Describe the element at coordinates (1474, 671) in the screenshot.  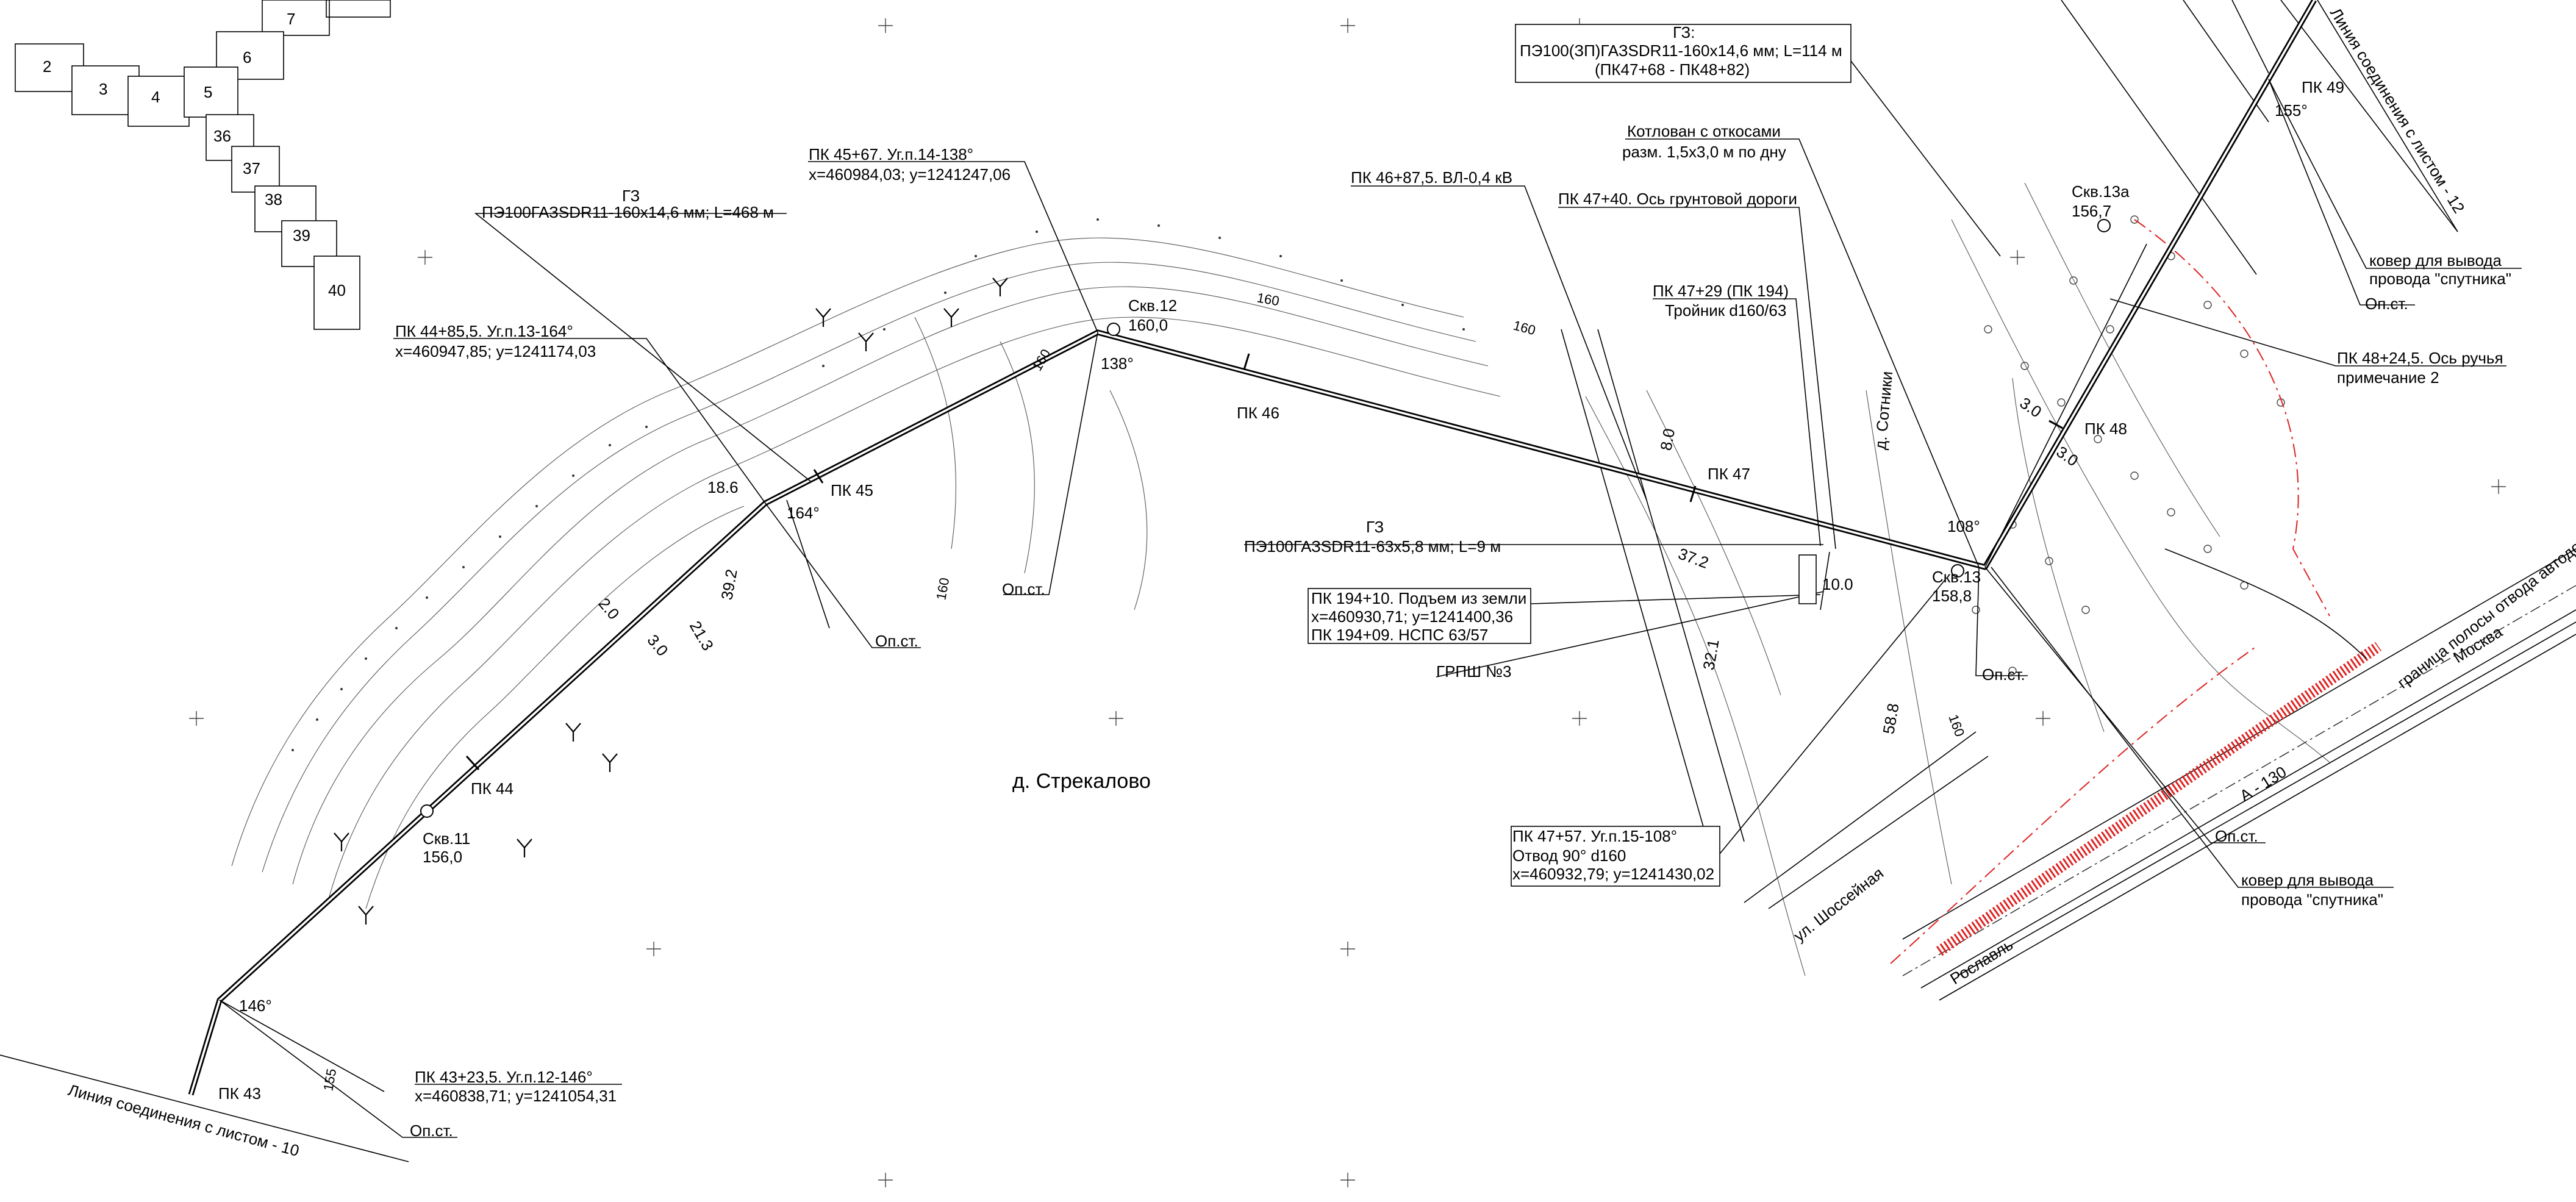
I see `svg-text: ГРПШ №3` at that location.